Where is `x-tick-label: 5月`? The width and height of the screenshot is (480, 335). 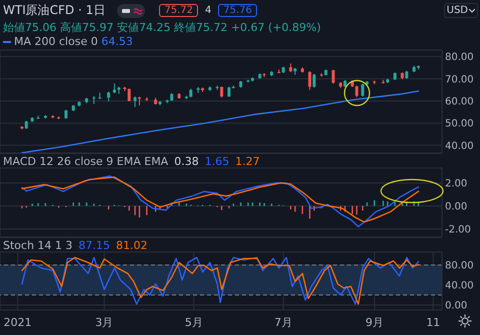 x-tick-label: 5月 is located at coordinates (193, 322).